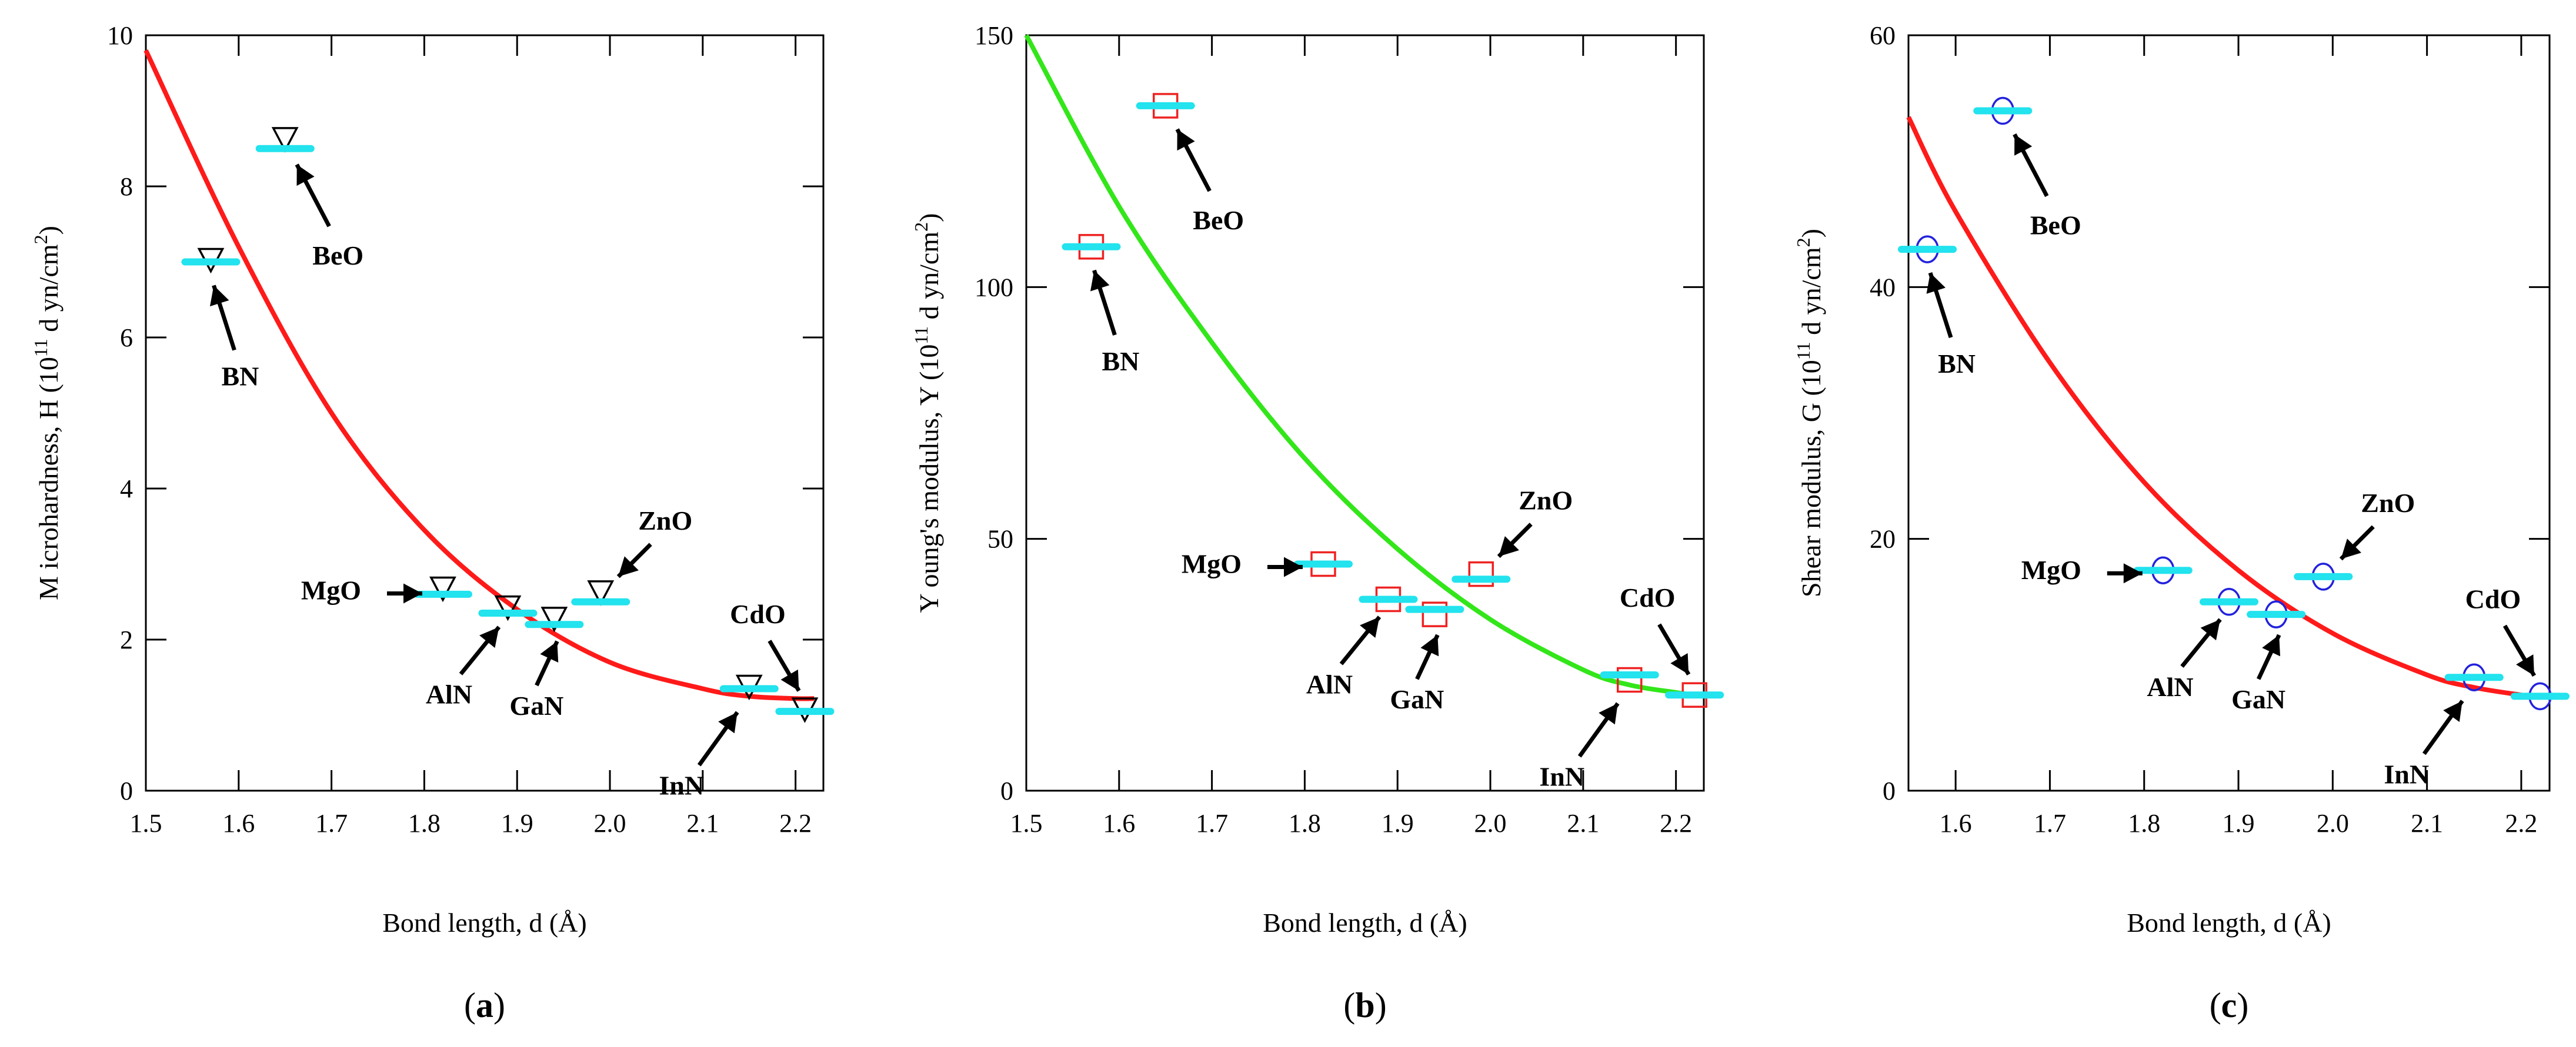 This screenshot has width=2576, height=1047. I want to click on y-axis-title-part: Y oung's modulus, Y (10, so click(929, 478).